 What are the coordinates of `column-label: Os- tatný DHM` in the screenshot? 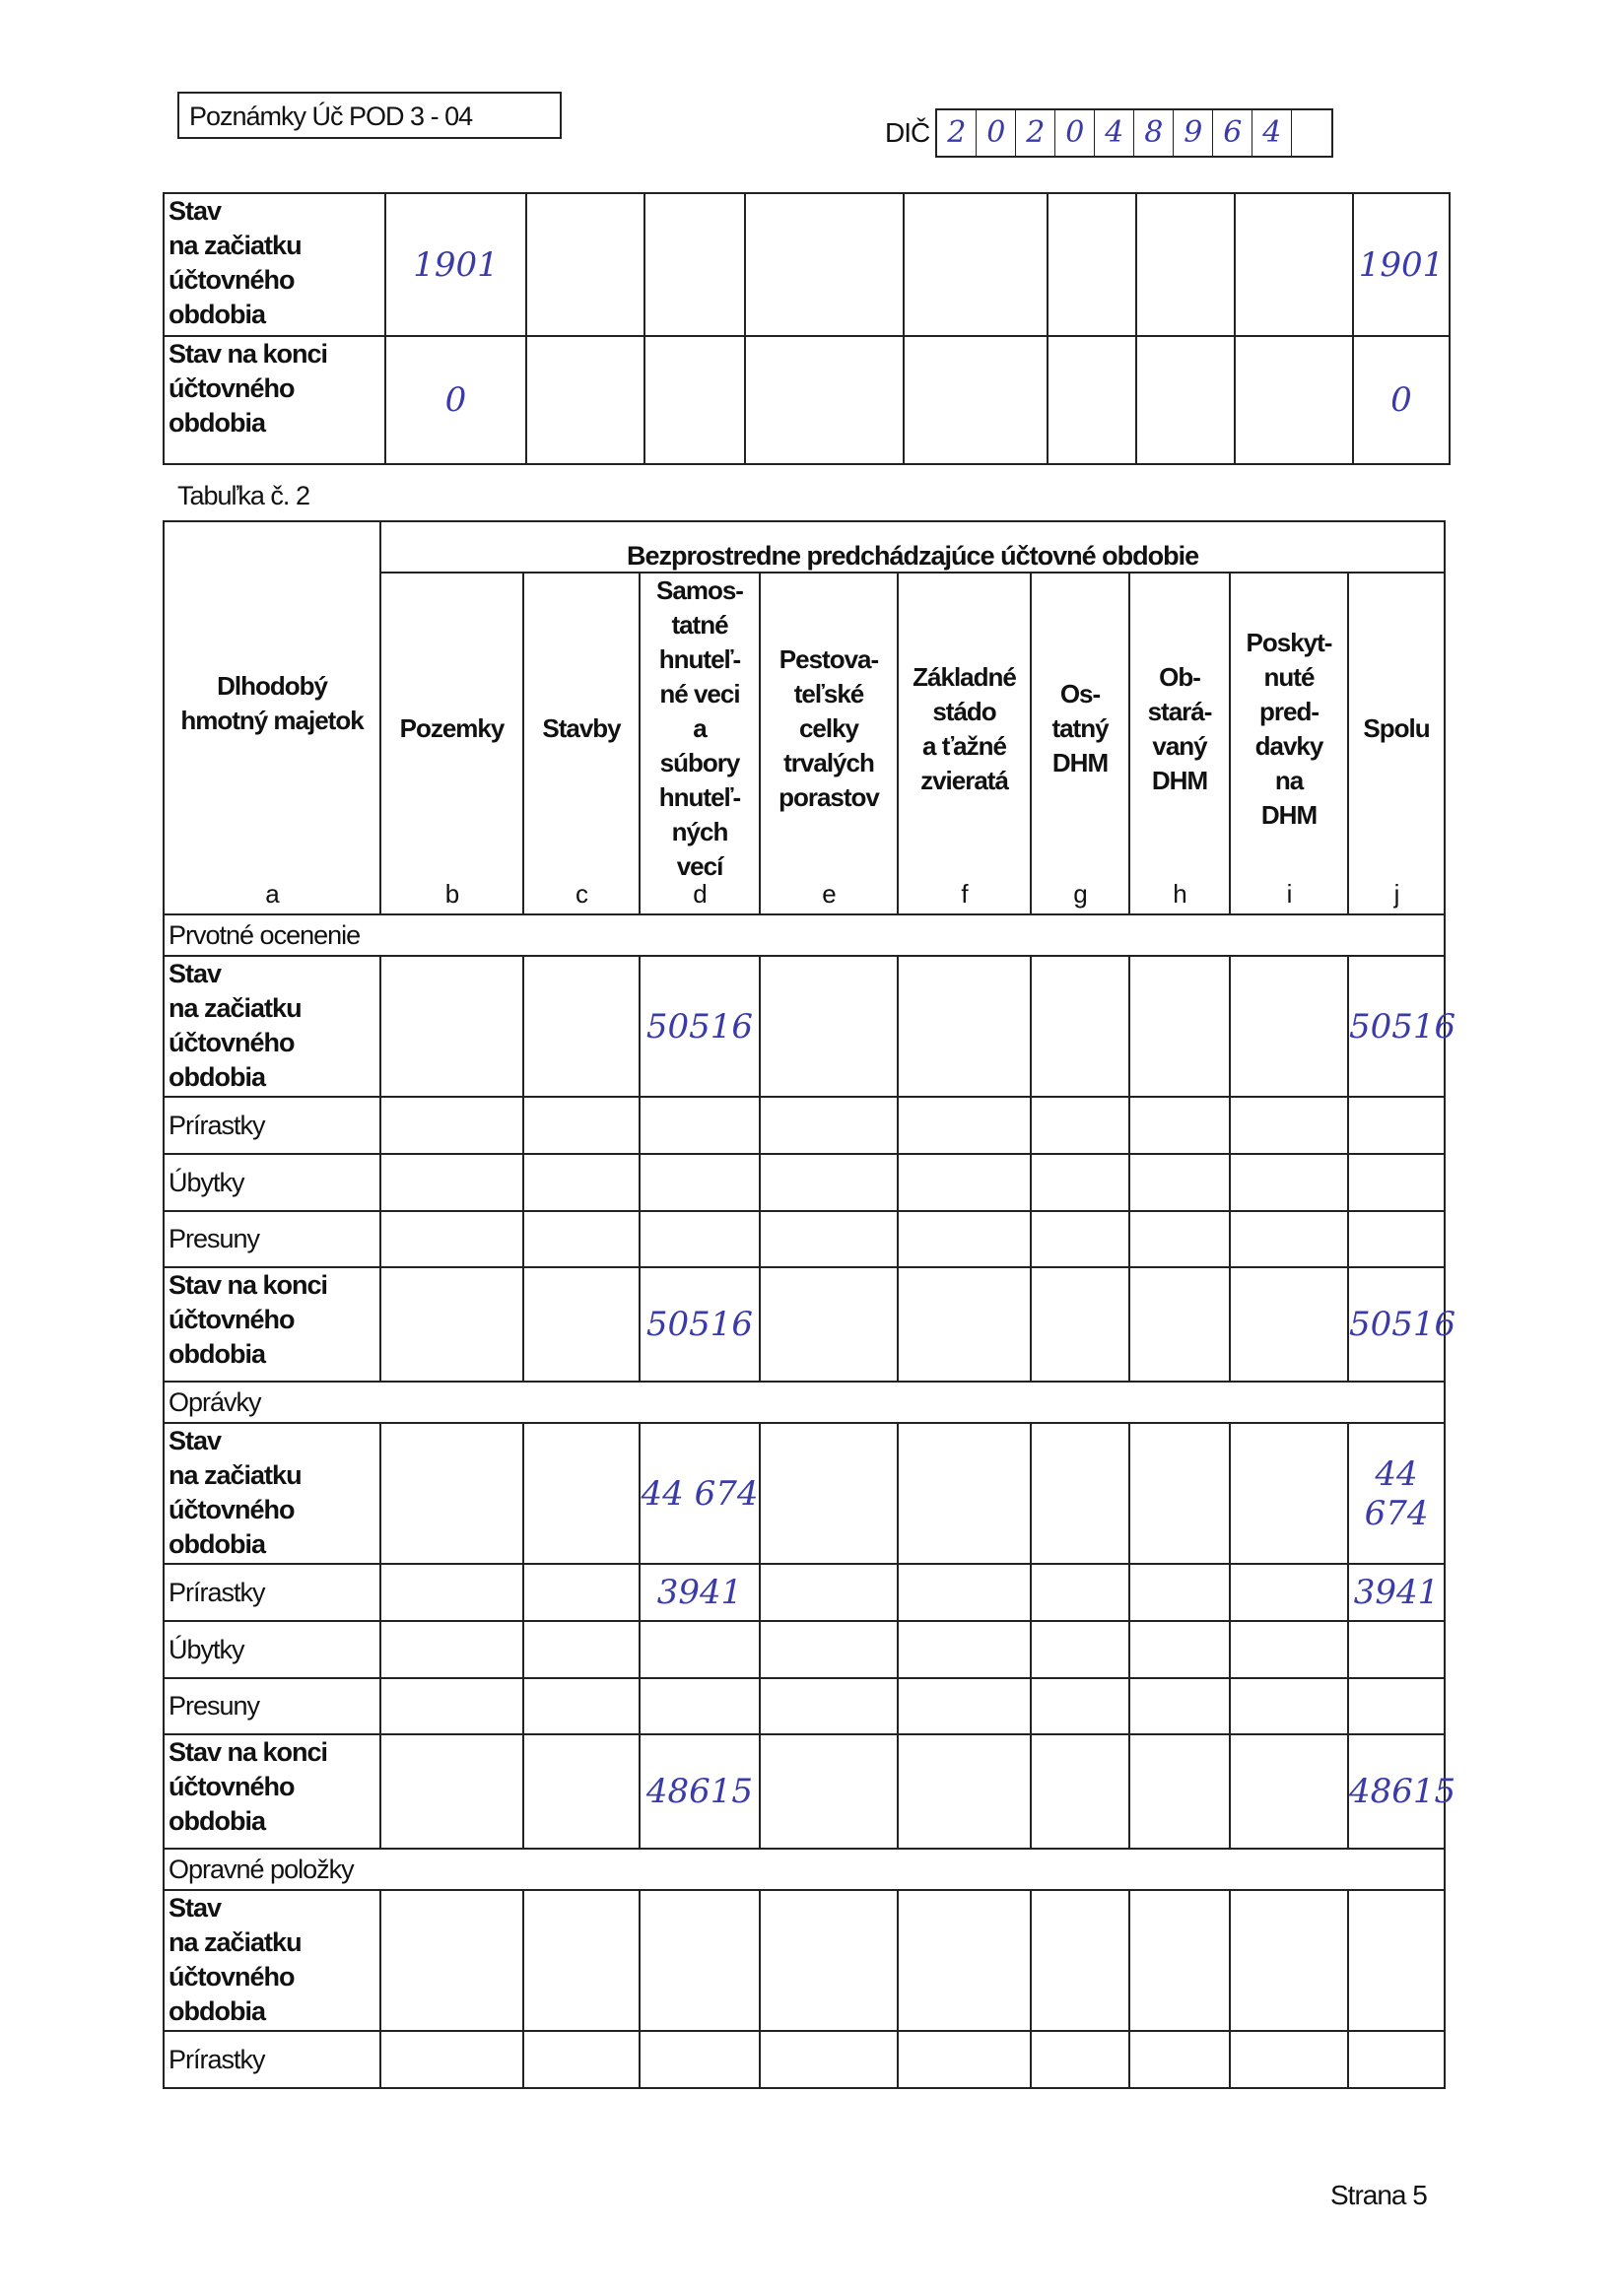 It's located at (1080, 728).